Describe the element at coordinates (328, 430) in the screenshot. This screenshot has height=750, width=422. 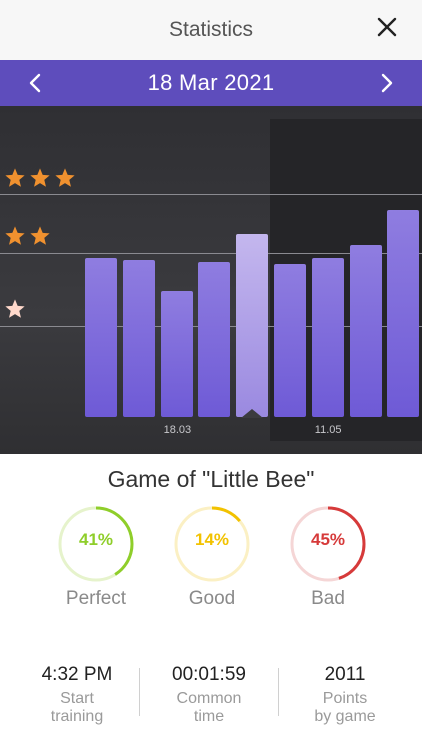
I see `x-tick-label: 11.05` at that location.